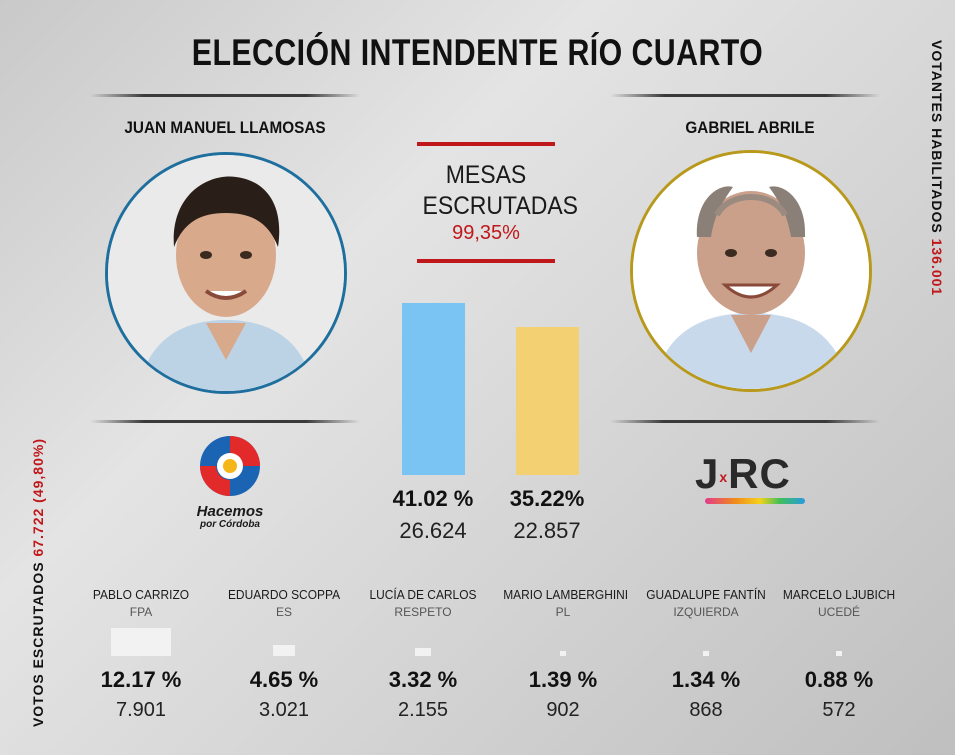  What do you see at coordinates (706, 710) in the screenshot?
I see `minor-candidate-votes: 868` at bounding box center [706, 710].